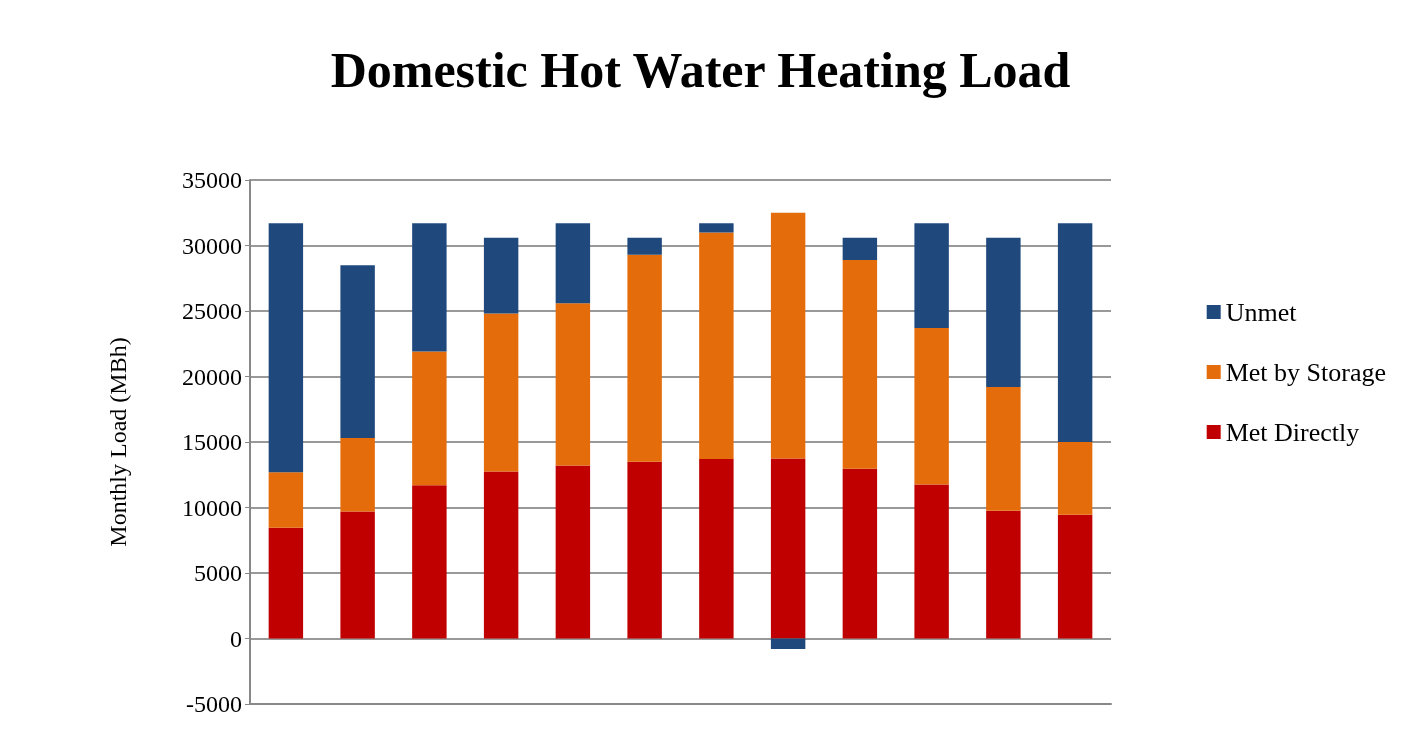  What do you see at coordinates (700, 70) in the screenshot?
I see `chart-title: Domestic Hot Water Heating Load` at bounding box center [700, 70].